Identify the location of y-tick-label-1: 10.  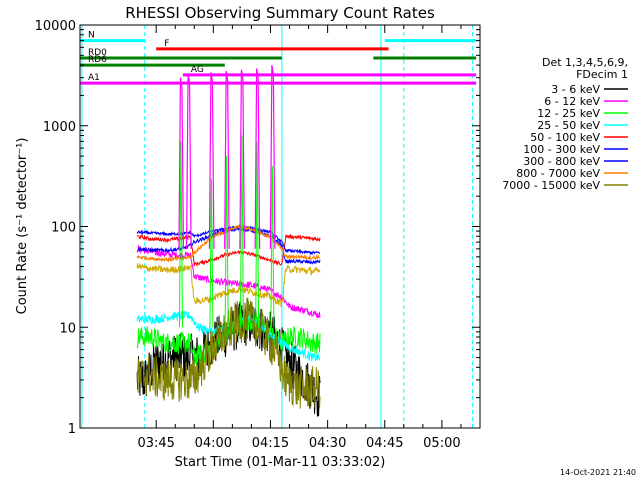
(67, 328).